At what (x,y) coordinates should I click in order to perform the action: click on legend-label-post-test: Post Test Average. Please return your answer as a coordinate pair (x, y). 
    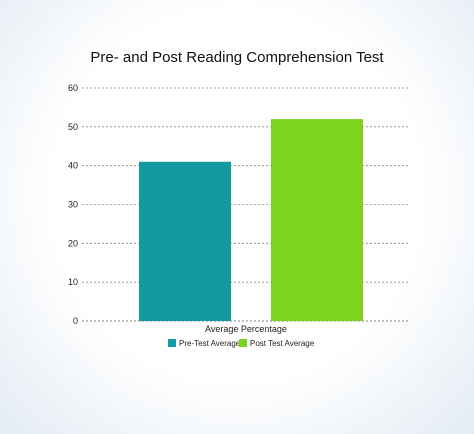
    Looking at the image, I should click on (282, 343).